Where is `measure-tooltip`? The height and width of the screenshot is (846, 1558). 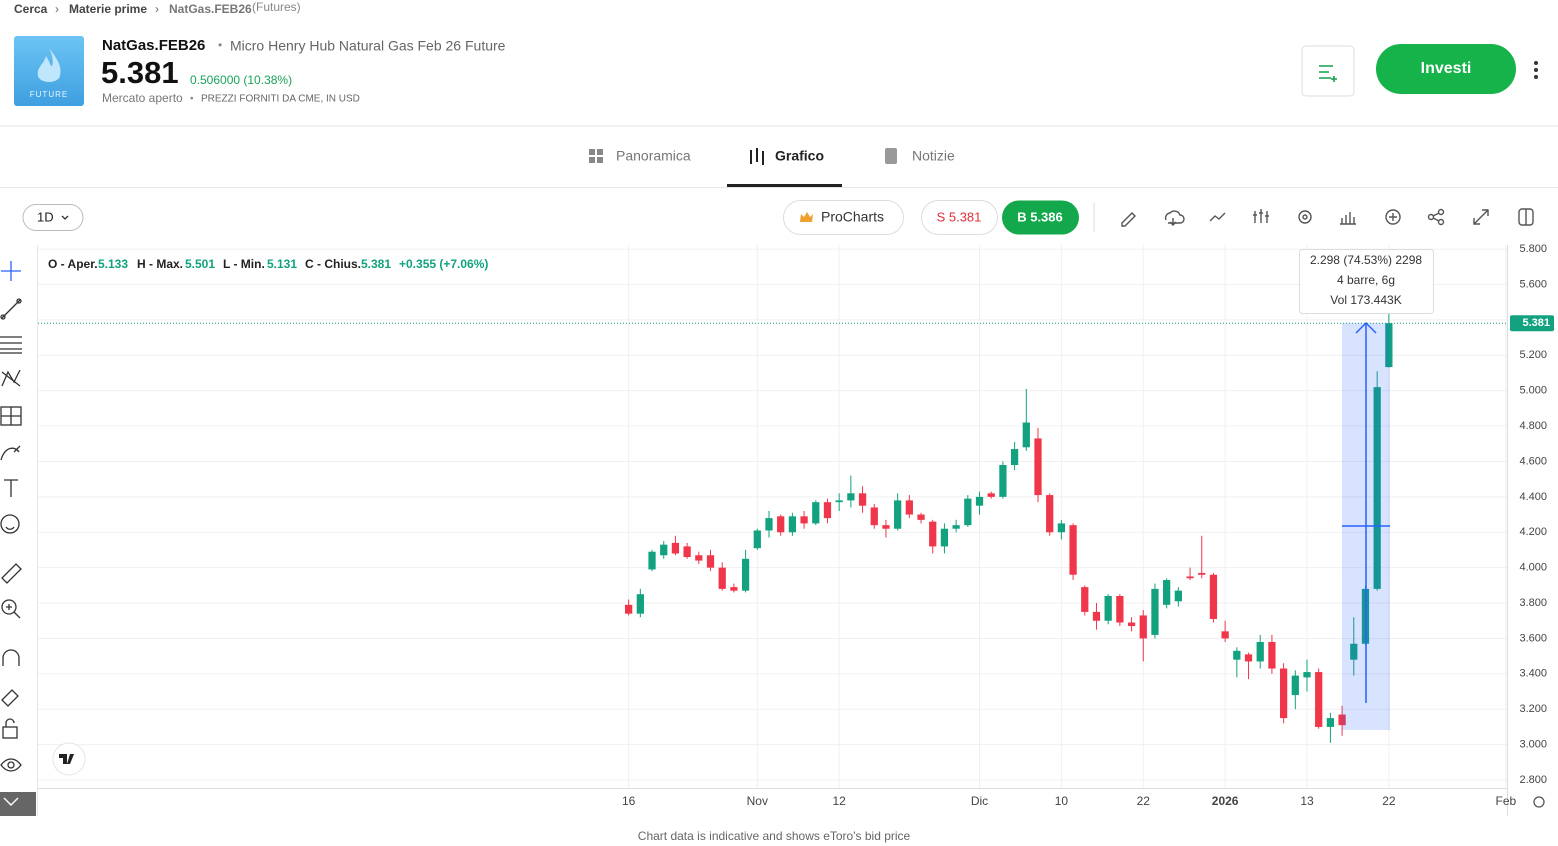 measure-tooltip is located at coordinates (1366, 281).